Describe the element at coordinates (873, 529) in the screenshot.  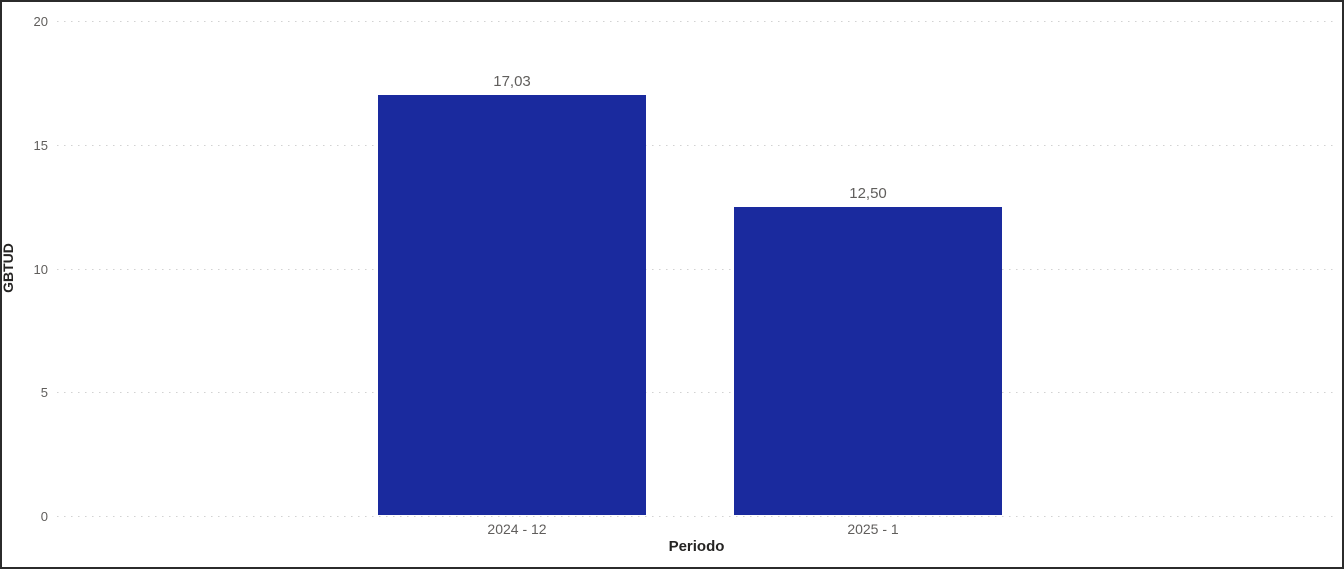
I see `x-tick-label: 2025 - 1` at that location.